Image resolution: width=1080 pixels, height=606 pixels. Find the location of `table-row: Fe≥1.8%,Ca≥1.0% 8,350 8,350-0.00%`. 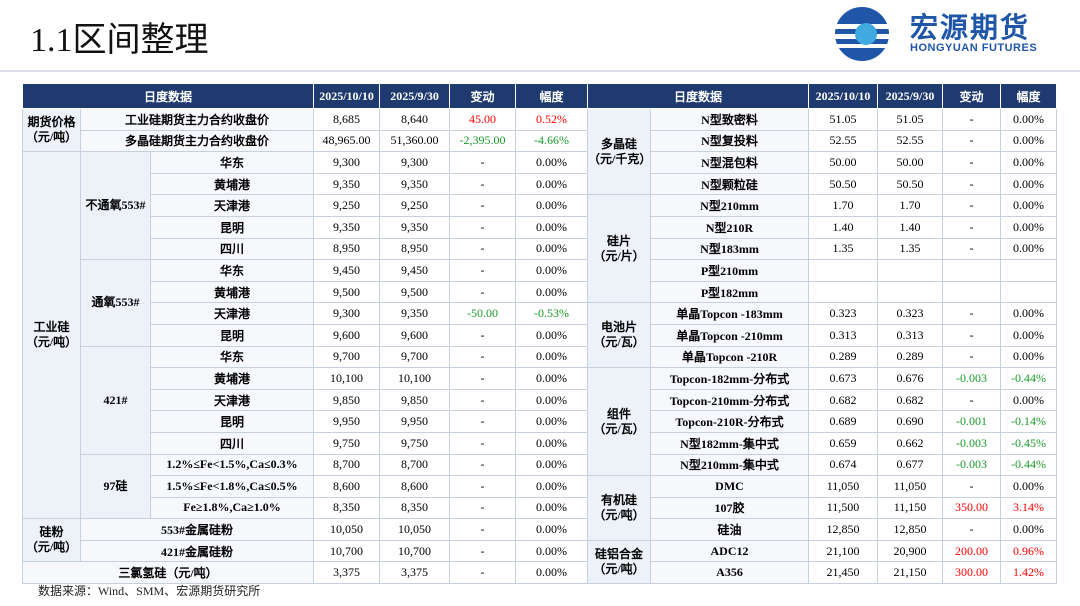

table-row: Fe≥1.8%,Ca≥1.0% 8,350 8,350-0.00% is located at coordinates (306, 508).